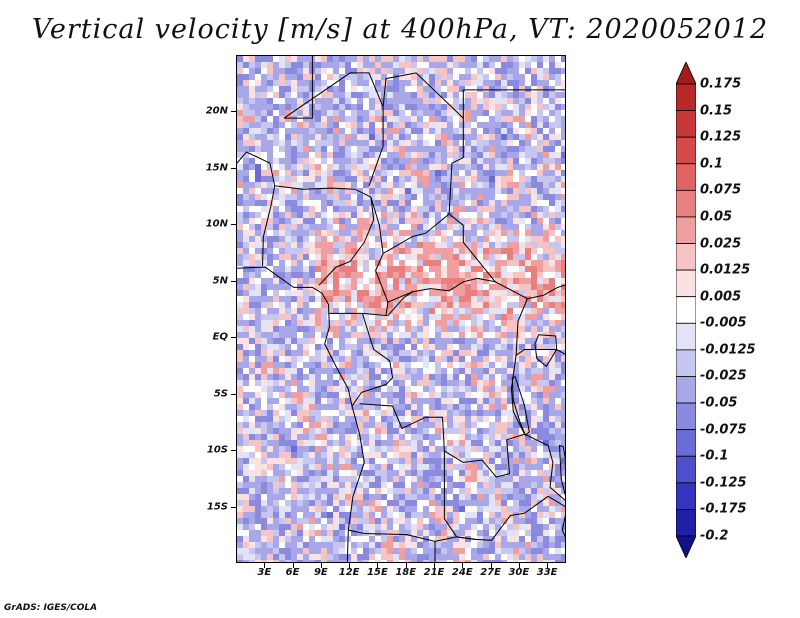 Image resolution: width=800 pixels, height=618 pixels. Describe the element at coordinates (264, 572) in the screenshot. I see `lon-label: 3E` at that location.